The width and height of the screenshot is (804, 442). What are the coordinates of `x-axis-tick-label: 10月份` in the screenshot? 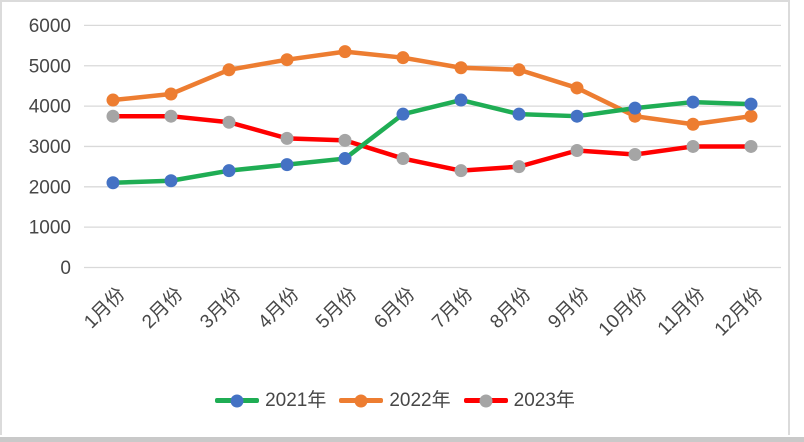 It's located at (622, 311).